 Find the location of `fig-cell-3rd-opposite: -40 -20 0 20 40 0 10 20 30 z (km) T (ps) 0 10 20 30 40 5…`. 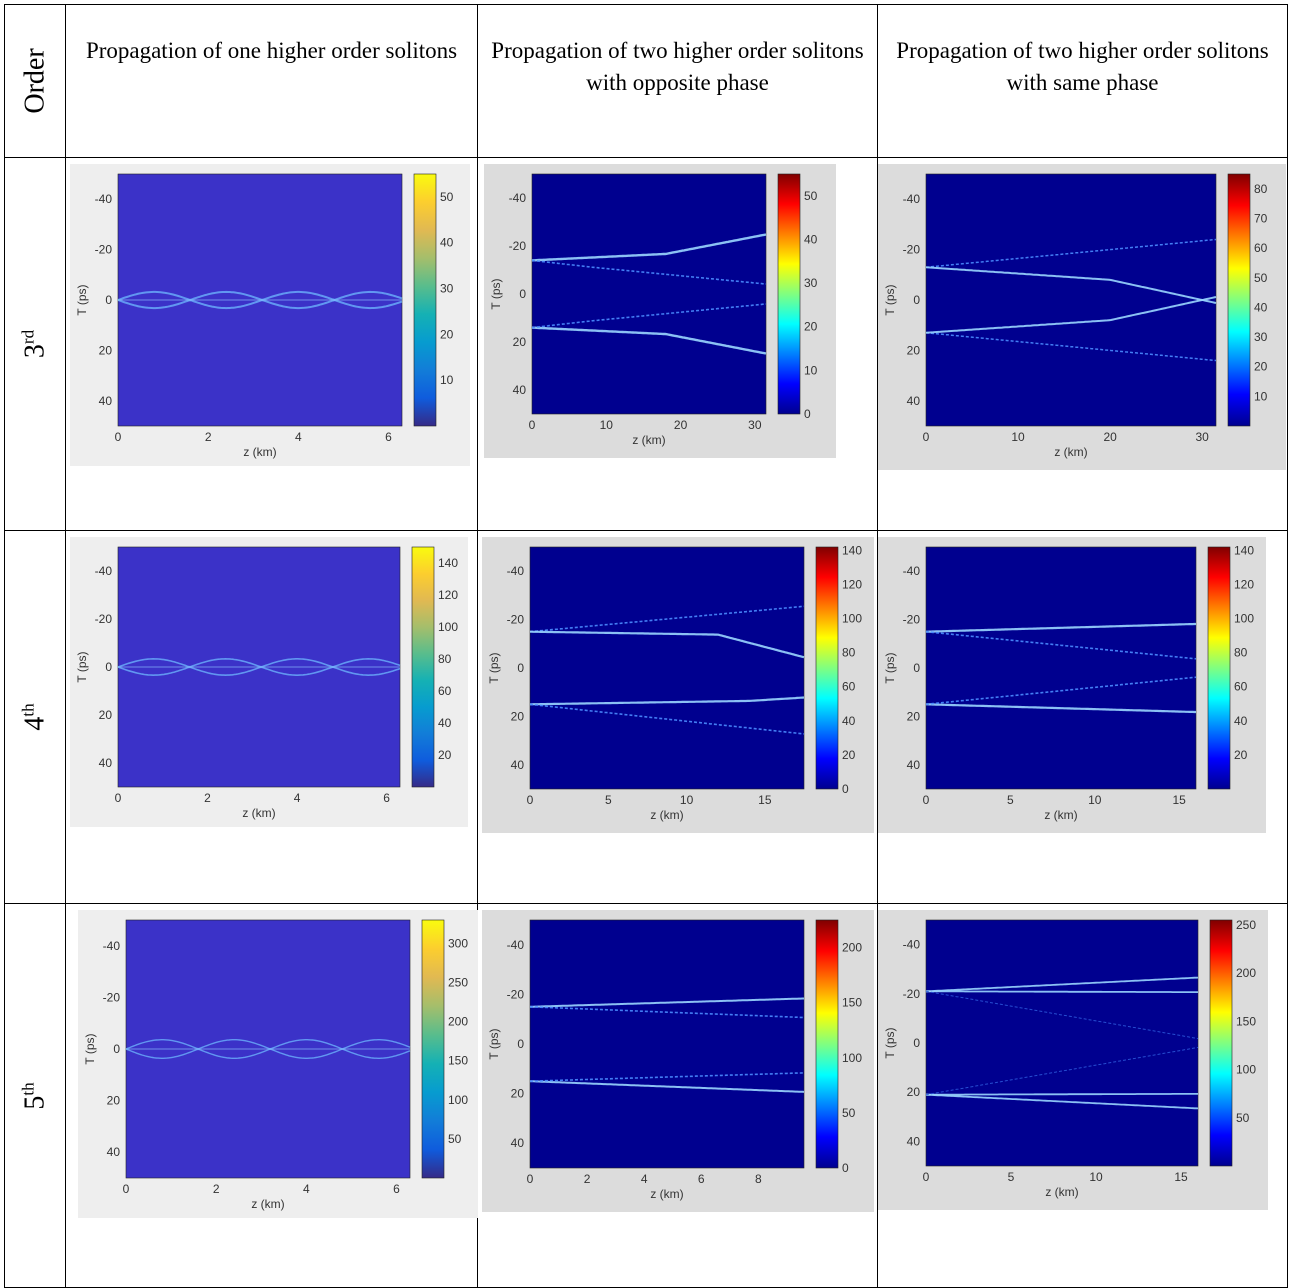

fig-cell-3rd-opposite: -40 -20 0 20 40 0 10 20 30 z (km) T (ps) 0 10 20 30 40 5… is located at coordinates (677, 344).